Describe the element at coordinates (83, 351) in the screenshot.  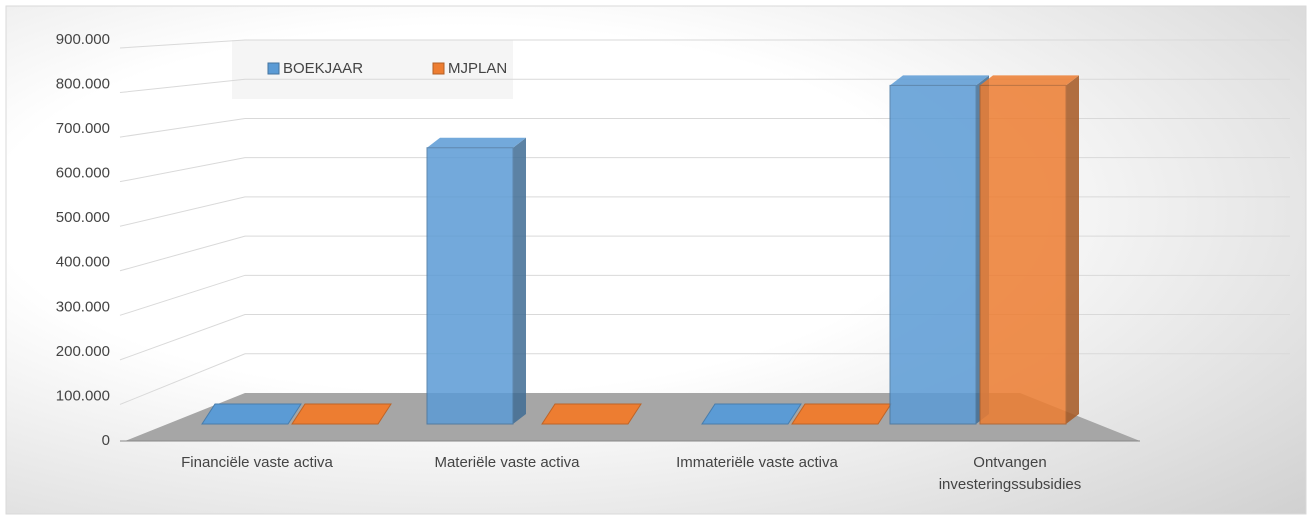
I see `y-tick-label: 200.000` at that location.